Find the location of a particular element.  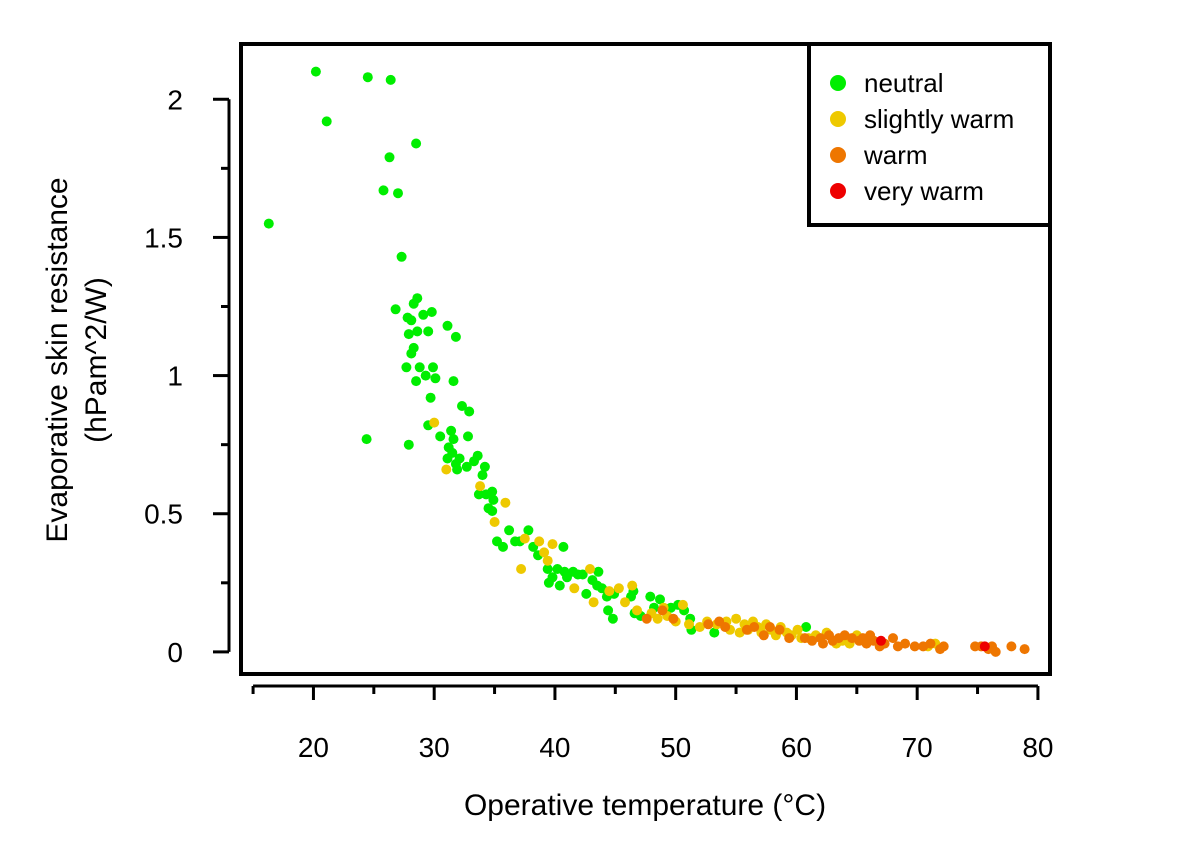

x-tick-label: 80 is located at coordinates (1037, 747).